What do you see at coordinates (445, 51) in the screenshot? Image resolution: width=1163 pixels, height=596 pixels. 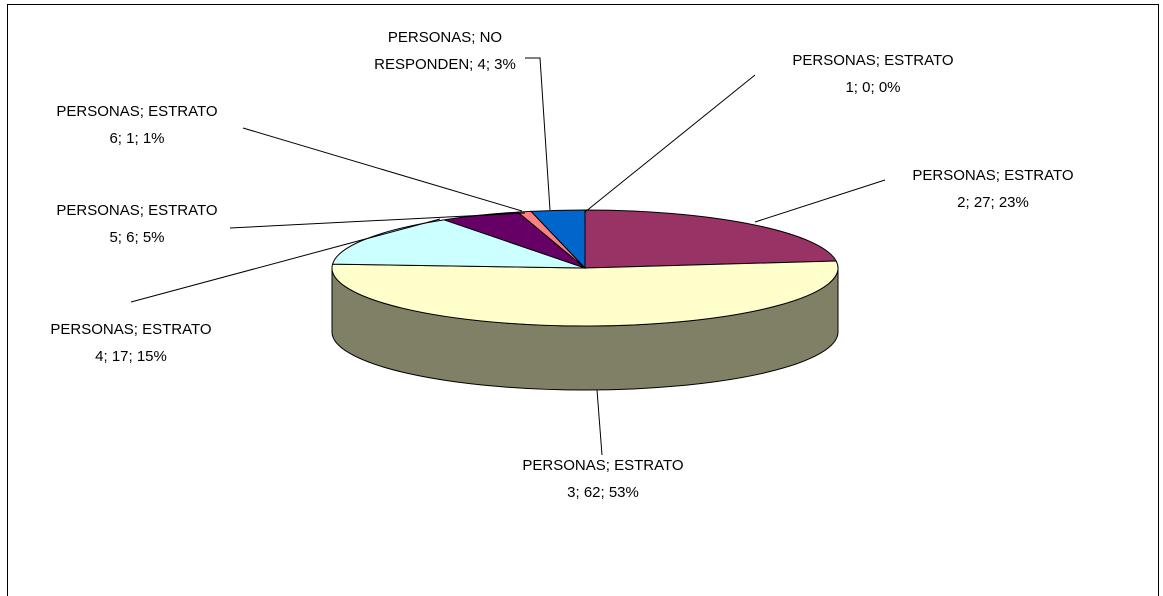 I see `data-label: PERSONAS; NO RESPONDEN; 4; 3%` at bounding box center [445, 51].